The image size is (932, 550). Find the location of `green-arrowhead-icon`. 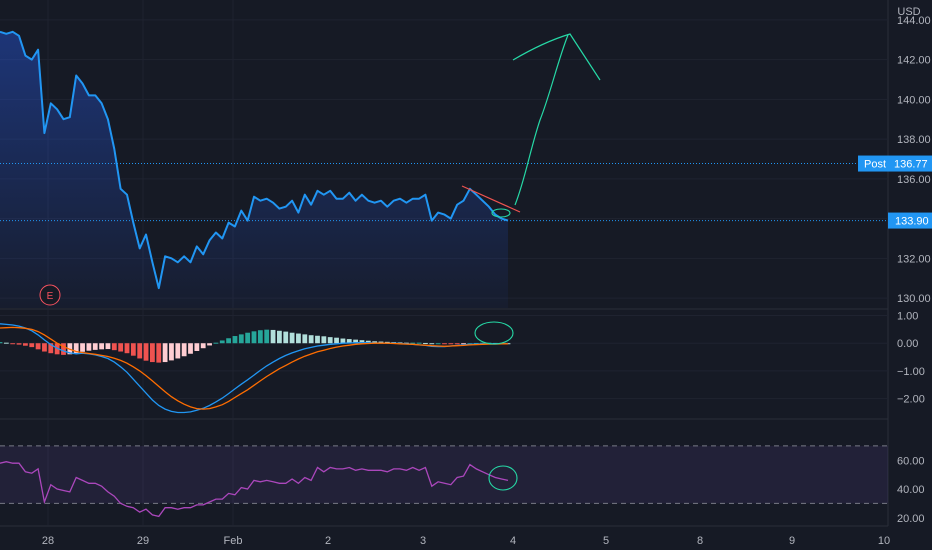

green-arrowhead-icon is located at coordinates (556, 57).